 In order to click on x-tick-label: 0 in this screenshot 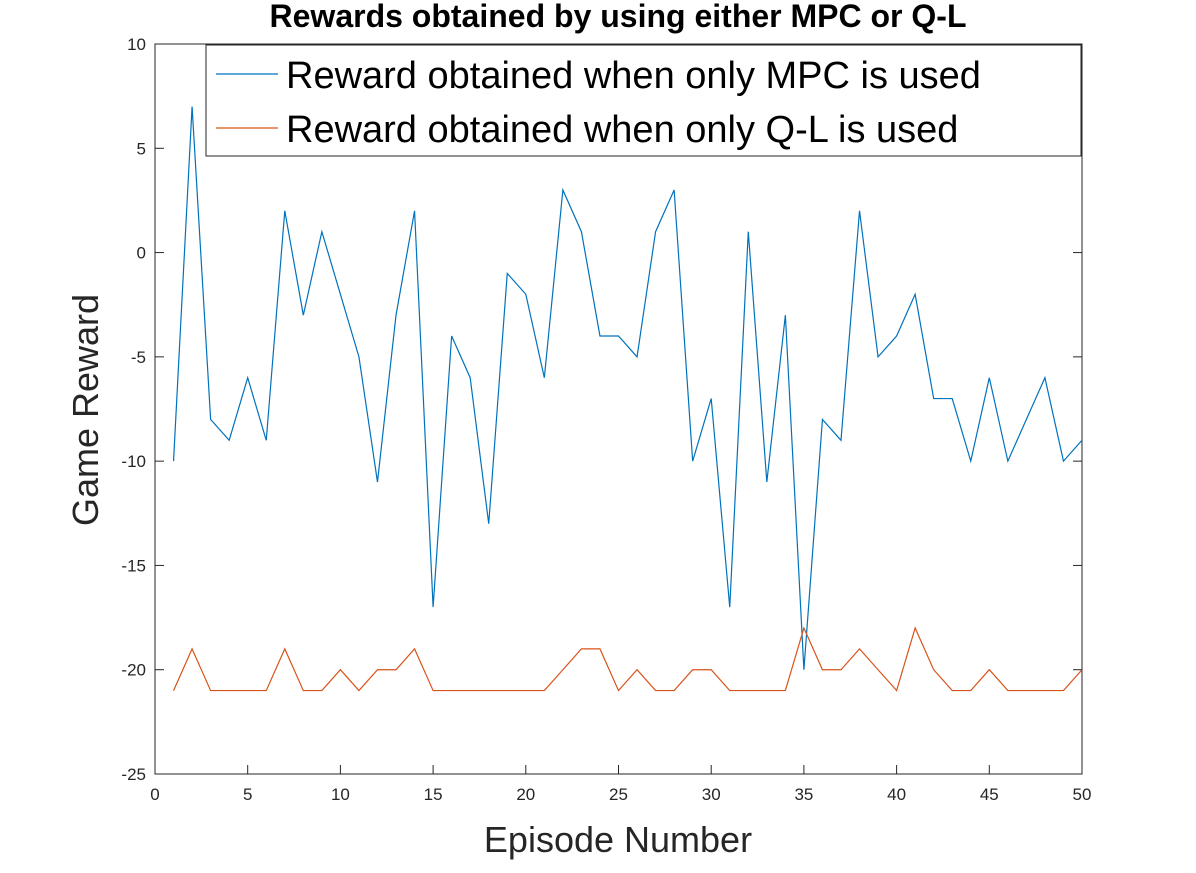, I will do `click(154, 794)`.